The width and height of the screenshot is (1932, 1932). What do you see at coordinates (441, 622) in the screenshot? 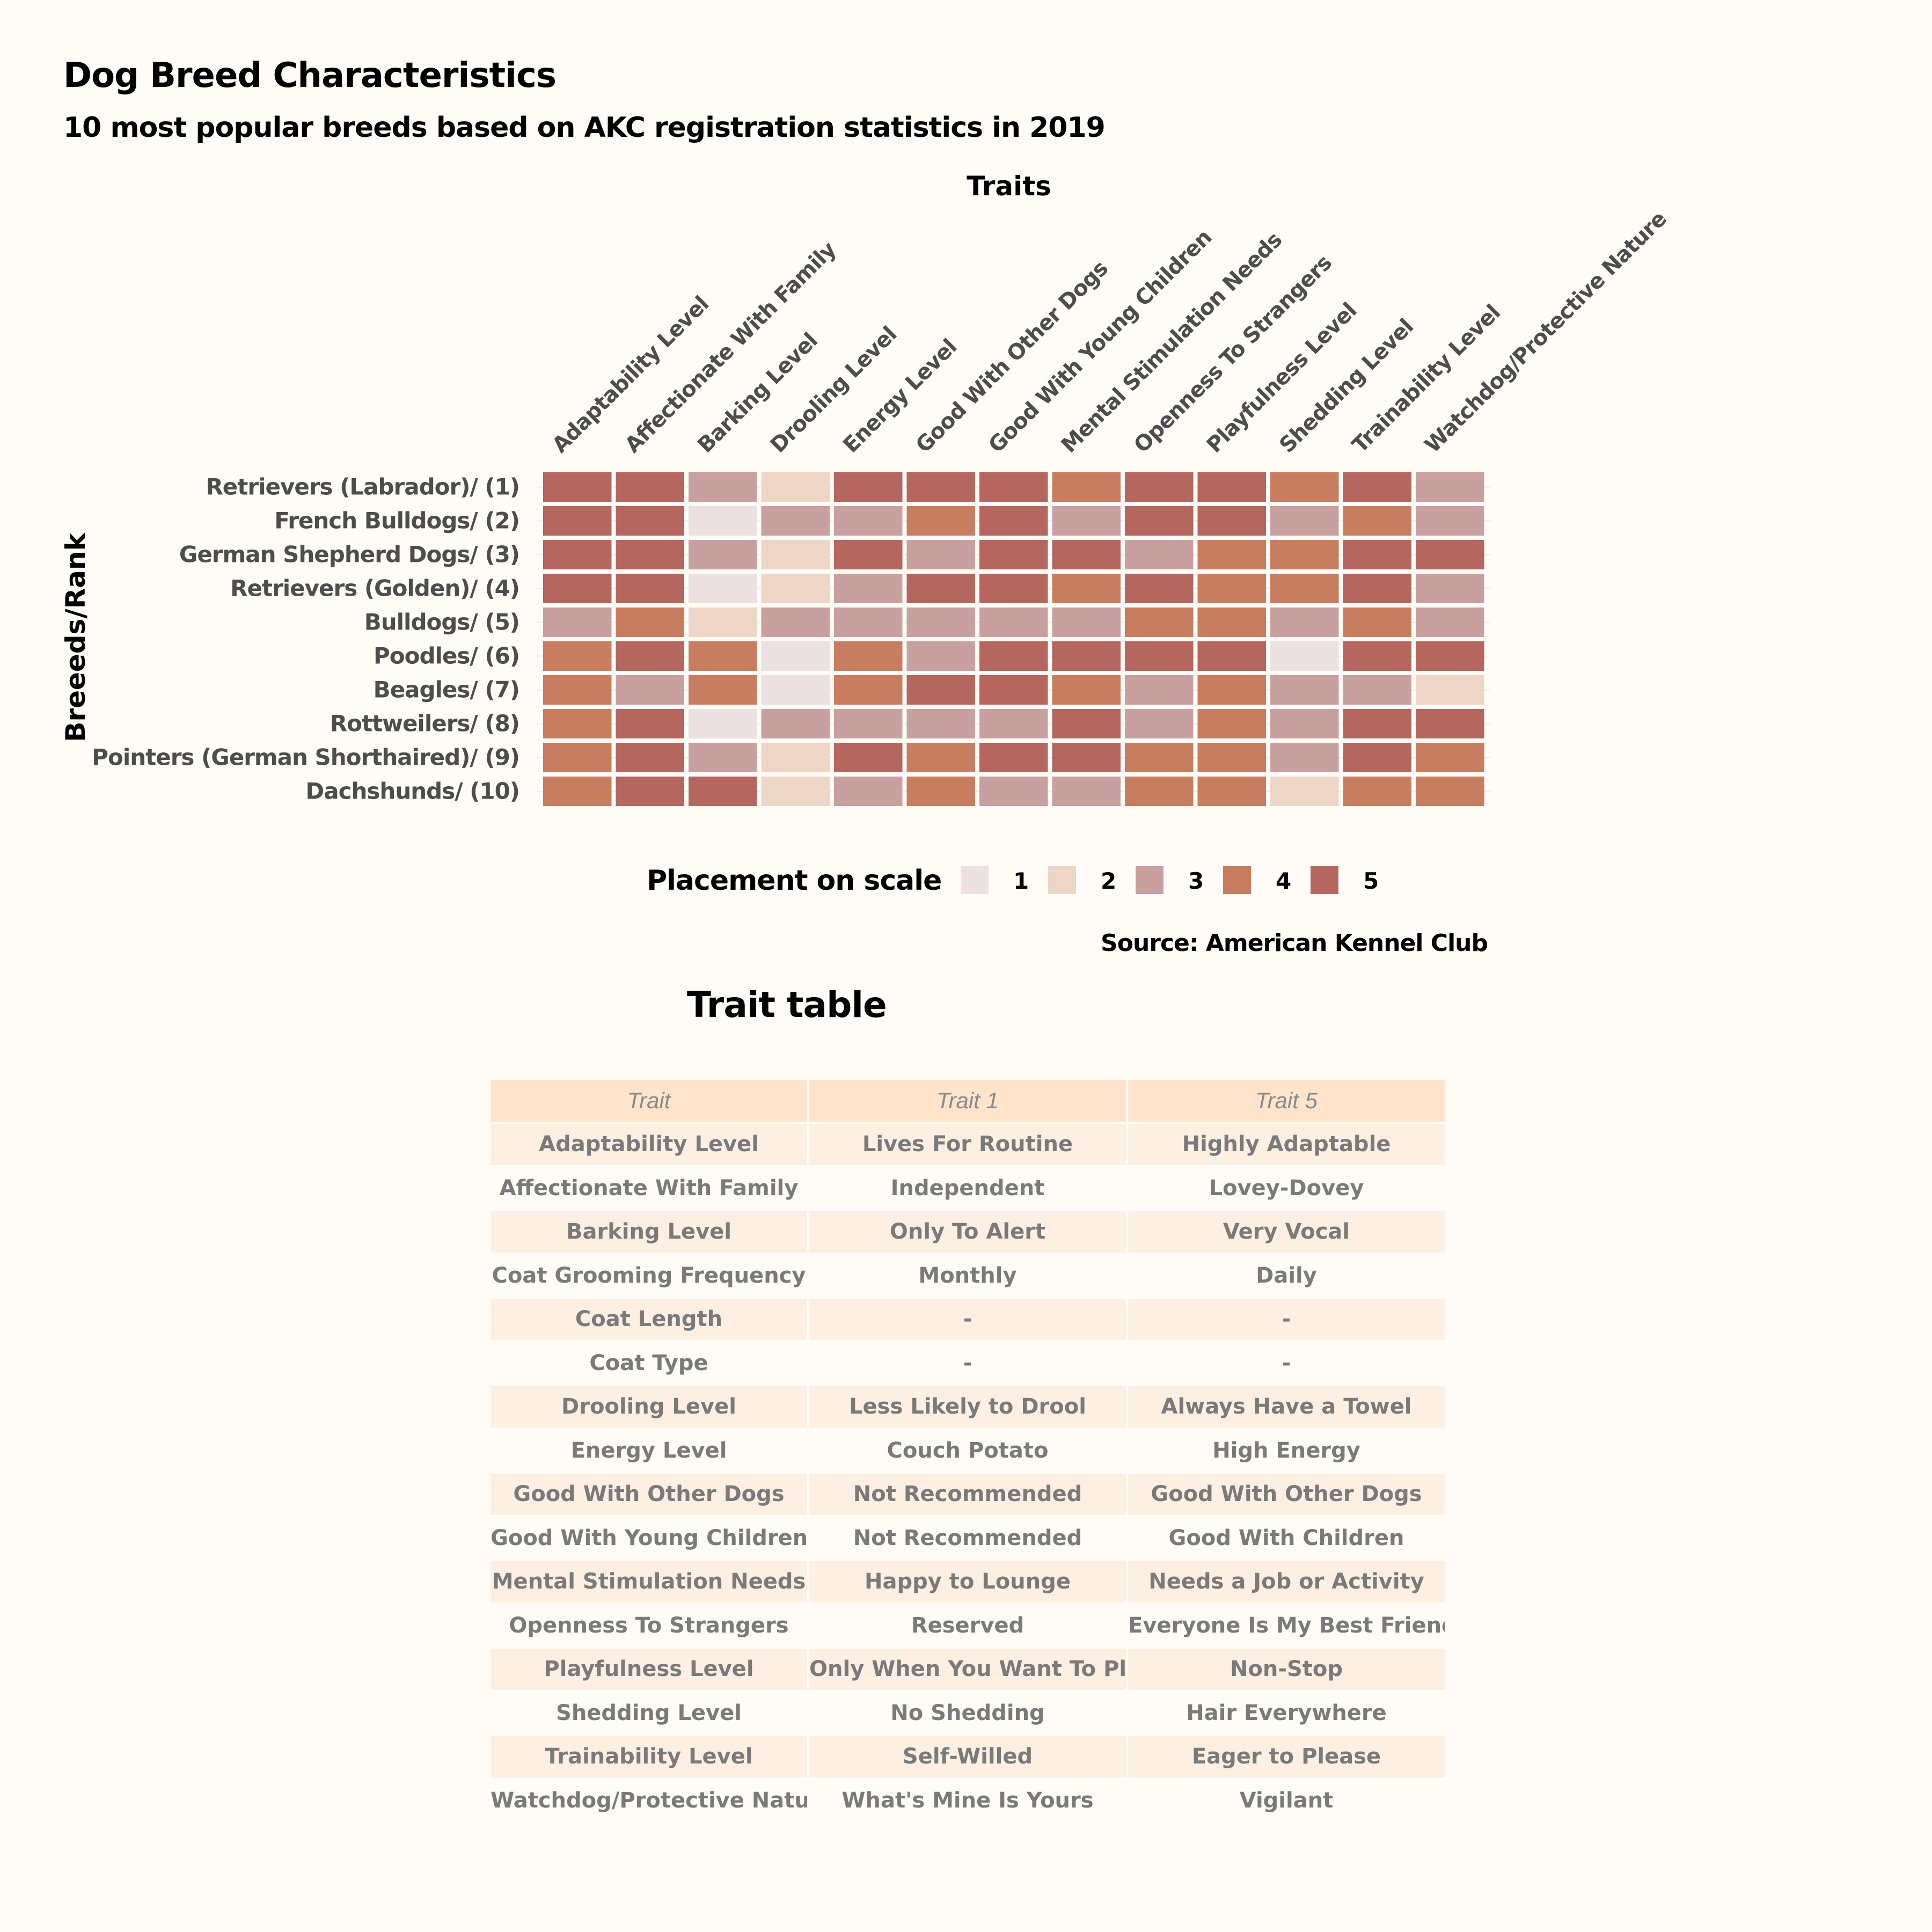
I see `y-tick-label: Bulldogs/ (5)` at bounding box center [441, 622].